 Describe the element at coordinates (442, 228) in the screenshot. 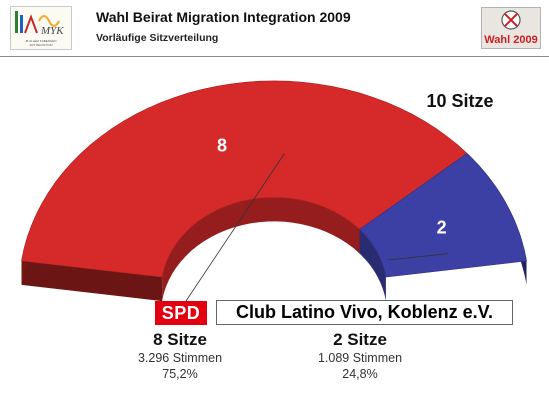

I see `slice-label-clv: 2` at that location.